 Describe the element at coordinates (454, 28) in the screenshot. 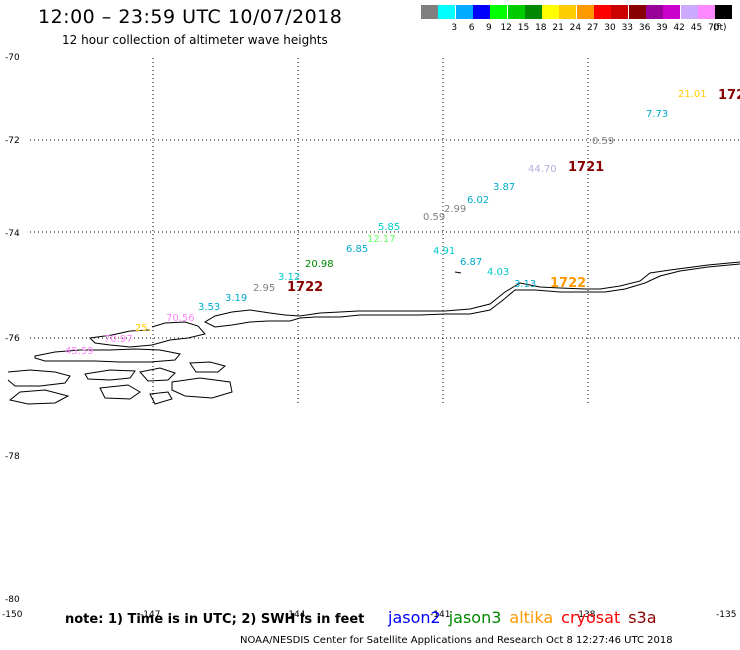

I see `legend-label: 3` at that location.